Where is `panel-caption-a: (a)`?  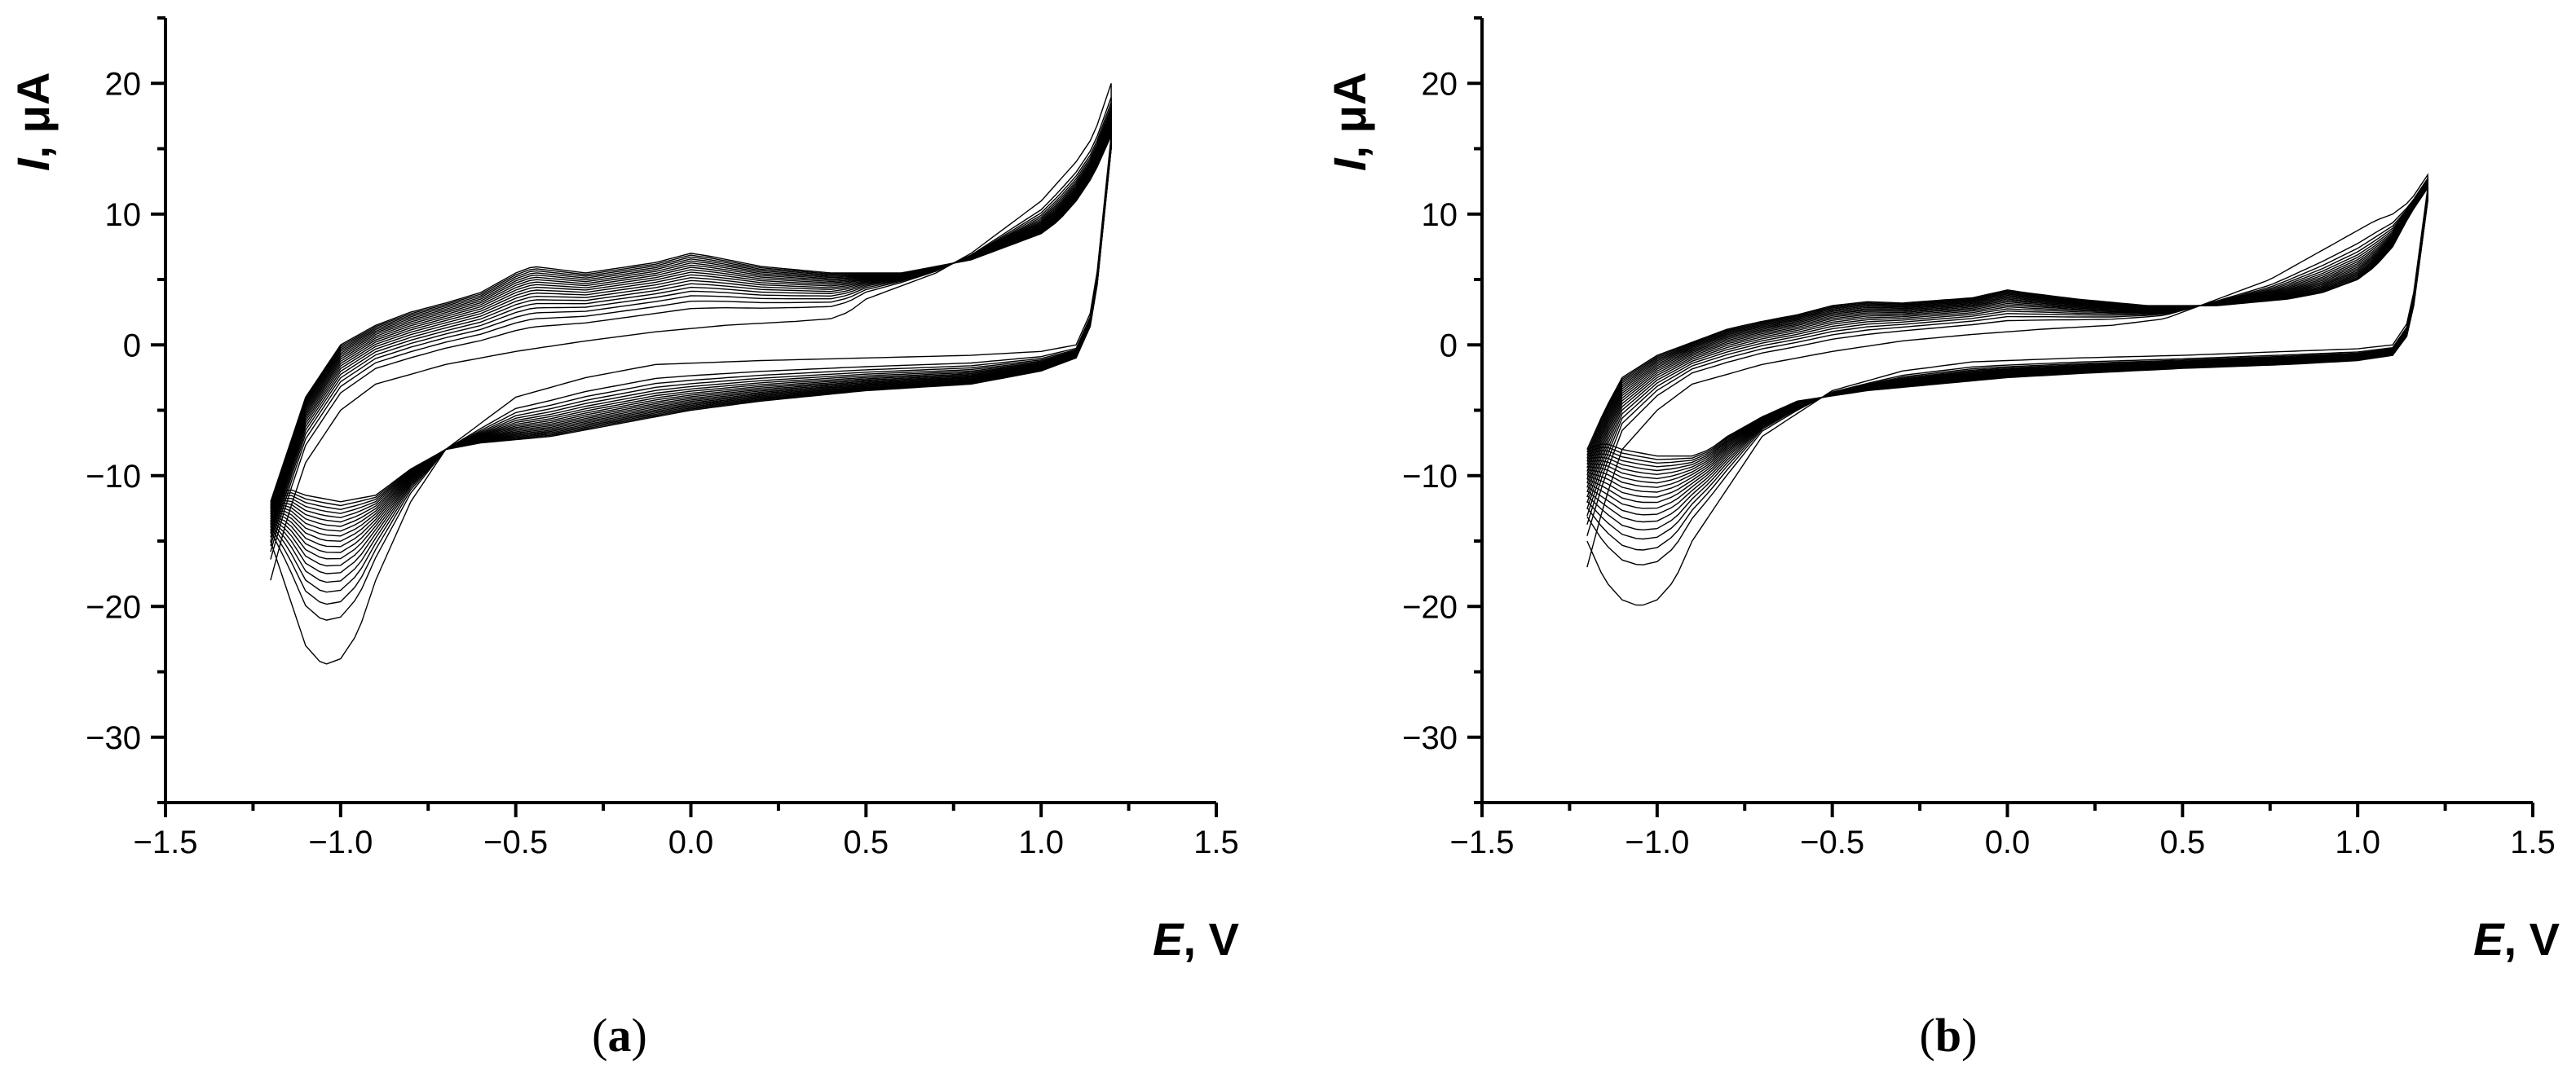 panel-caption-a: (a) is located at coordinates (619, 1035).